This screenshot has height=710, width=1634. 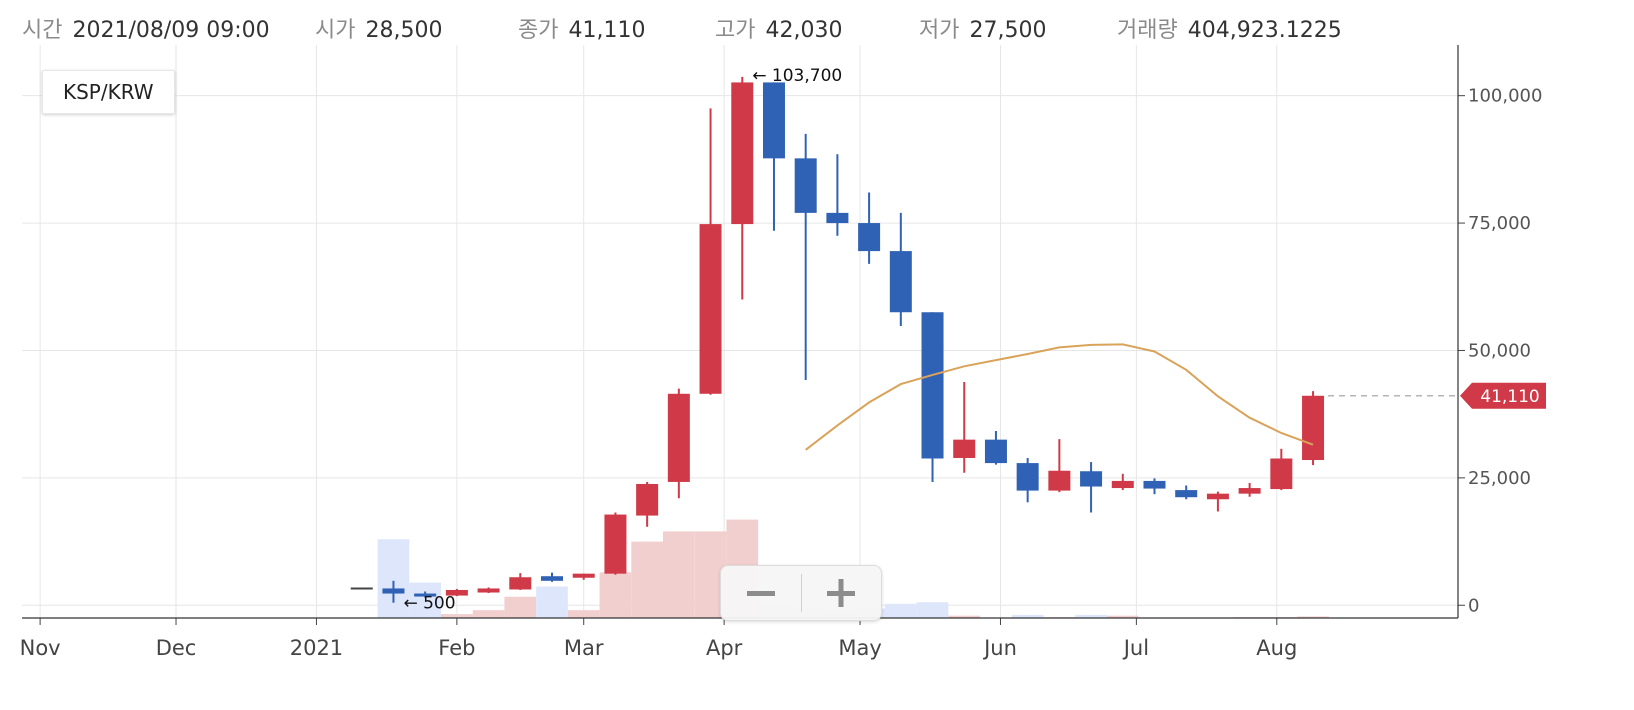 What do you see at coordinates (584, 648) in the screenshot?
I see `x-tick-label: Mar` at bounding box center [584, 648].